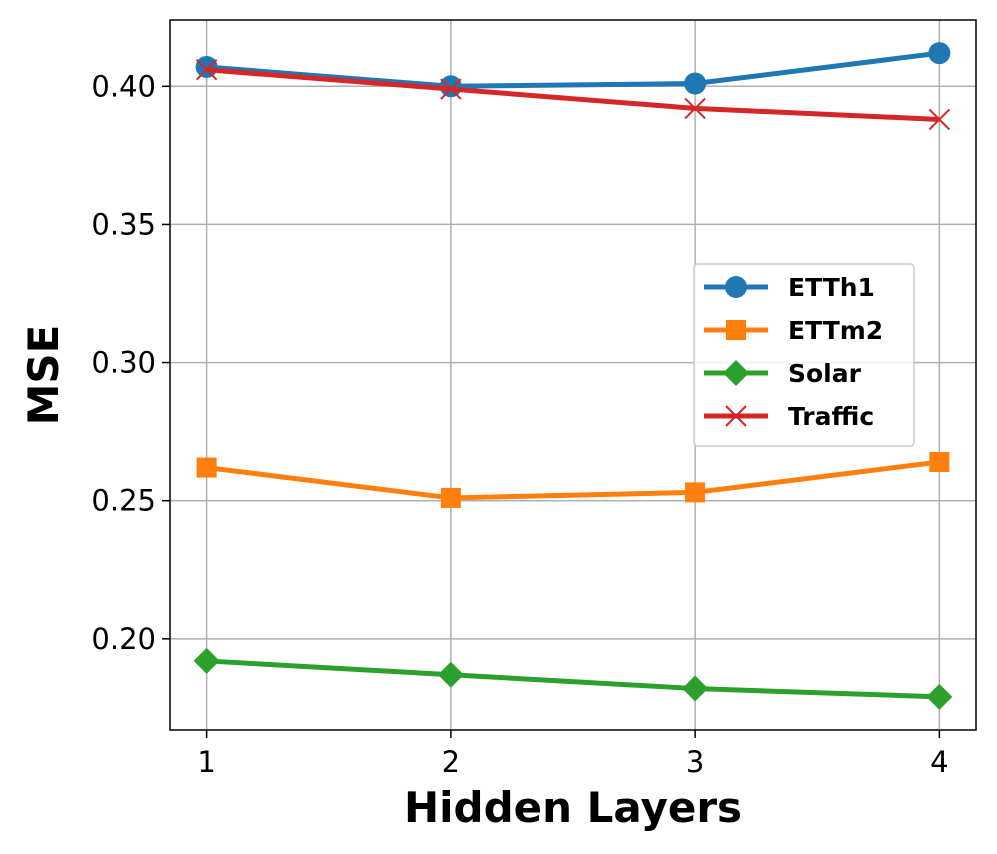  Describe the element at coordinates (123, 501) in the screenshot. I see `y-tick-label: 0.25` at that location.